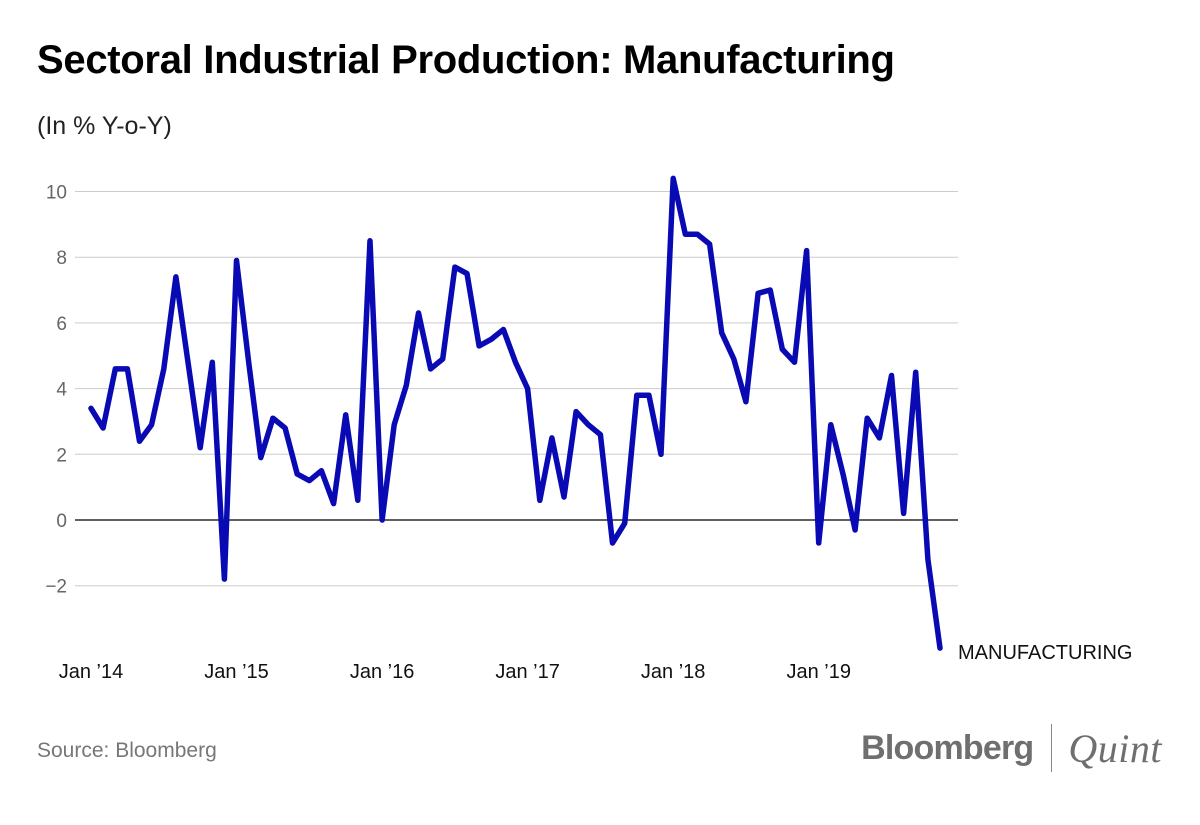 The height and width of the screenshot is (825, 1200). What do you see at coordinates (61, 258) in the screenshot?
I see `y-tick-label: 8` at bounding box center [61, 258].